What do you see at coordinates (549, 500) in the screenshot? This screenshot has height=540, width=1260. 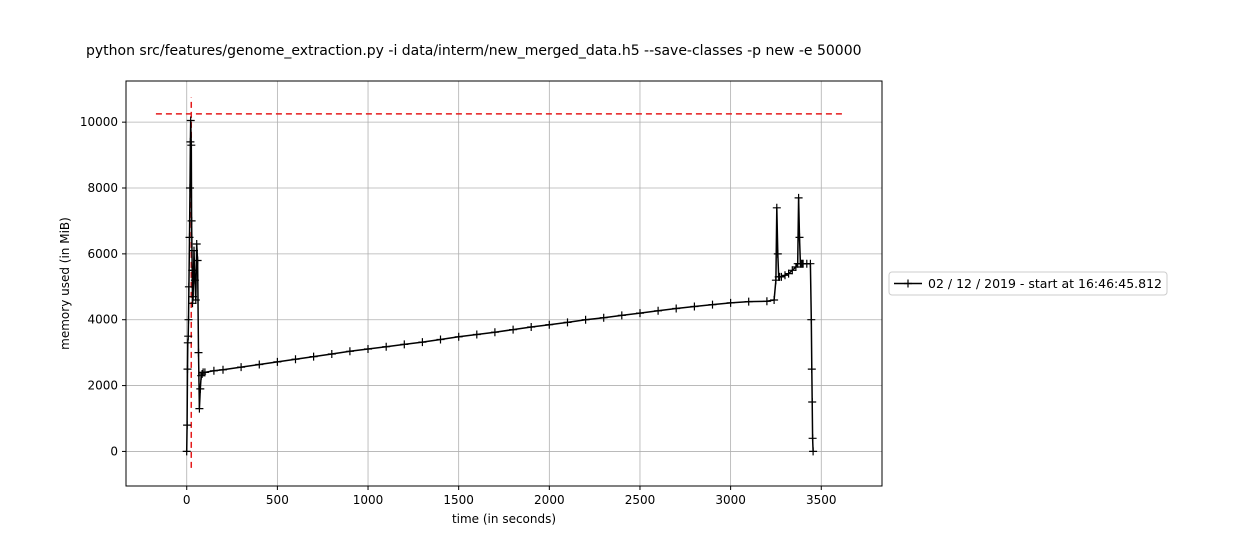 I see `x-tick-label: 2000` at bounding box center [549, 500].